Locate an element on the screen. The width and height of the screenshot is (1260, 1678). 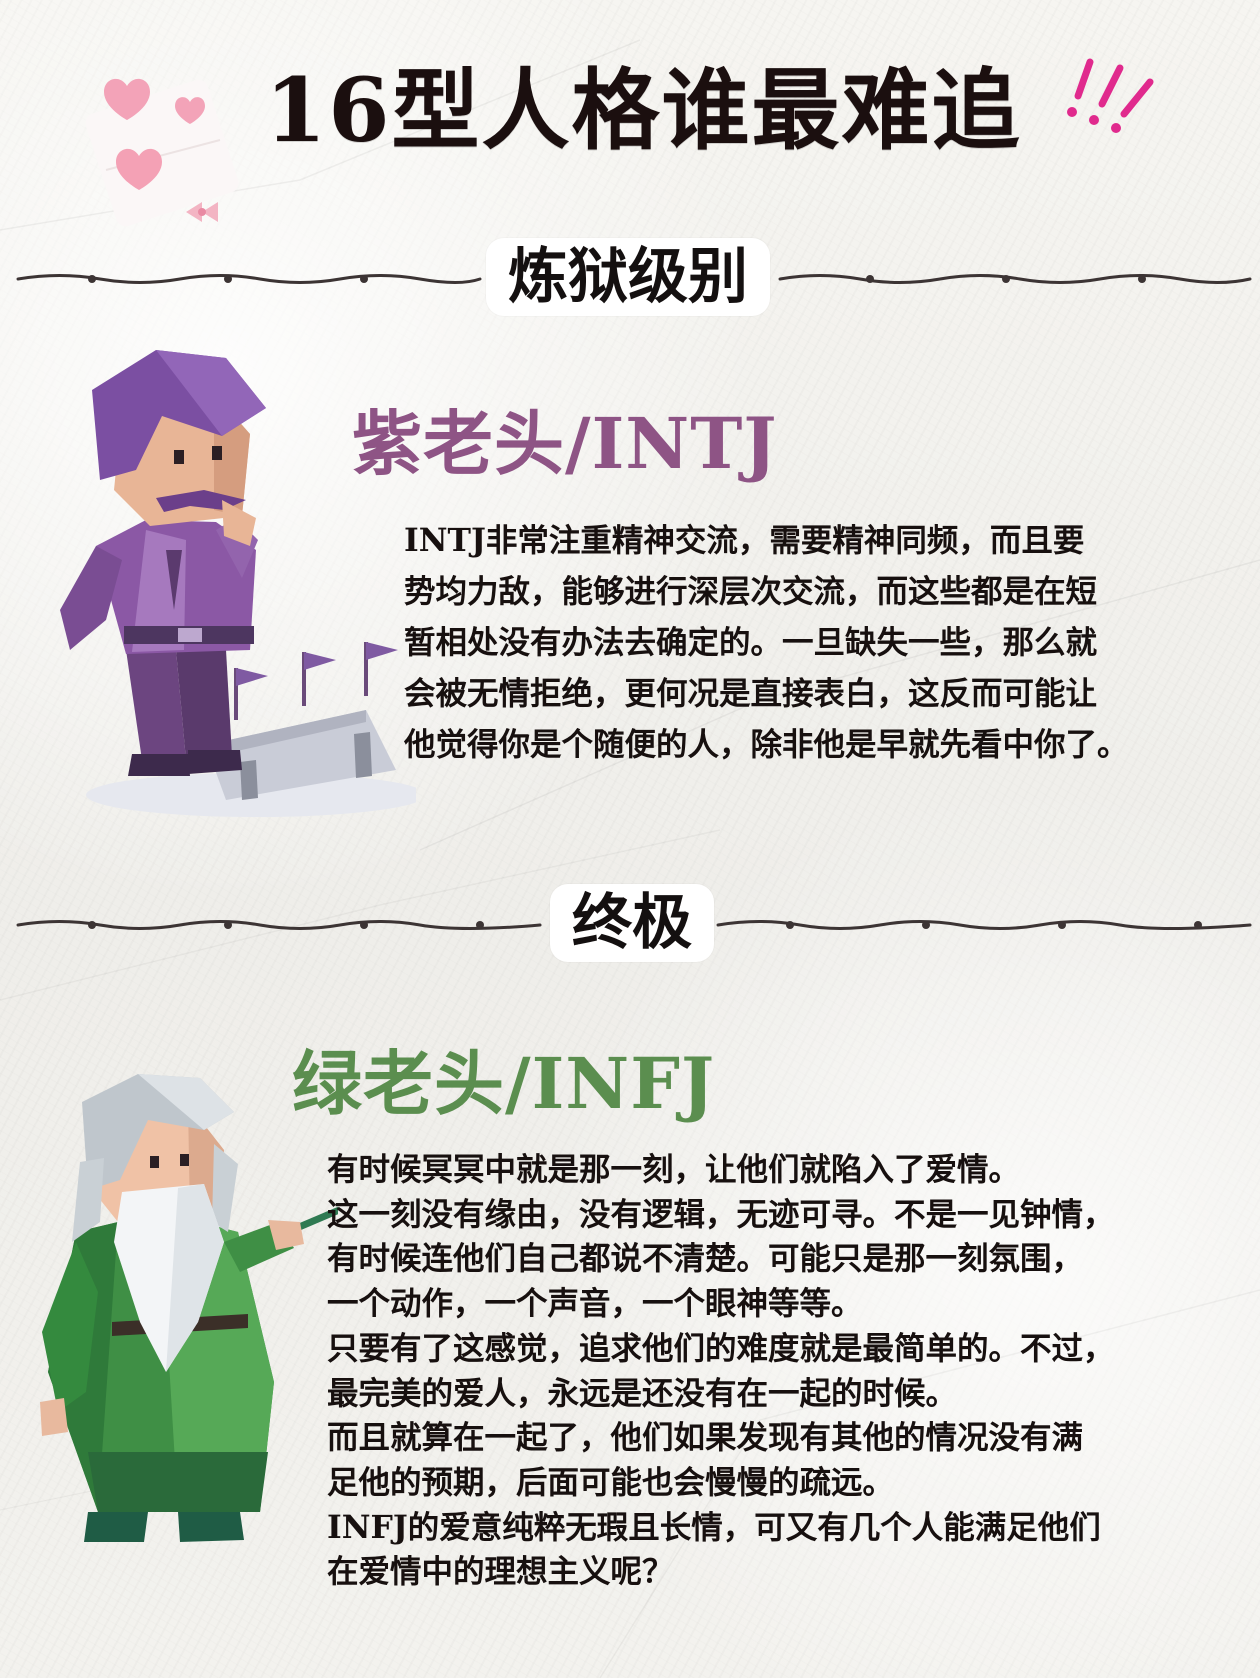
section-divider-2: 终极 is located at coordinates (630, 924).